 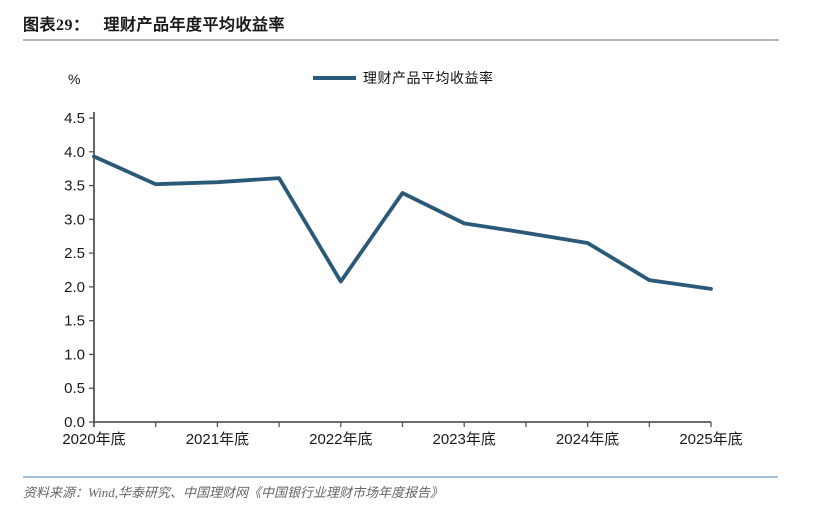 What do you see at coordinates (74, 388) in the screenshot?
I see `y-tick-label: 0.5` at bounding box center [74, 388].